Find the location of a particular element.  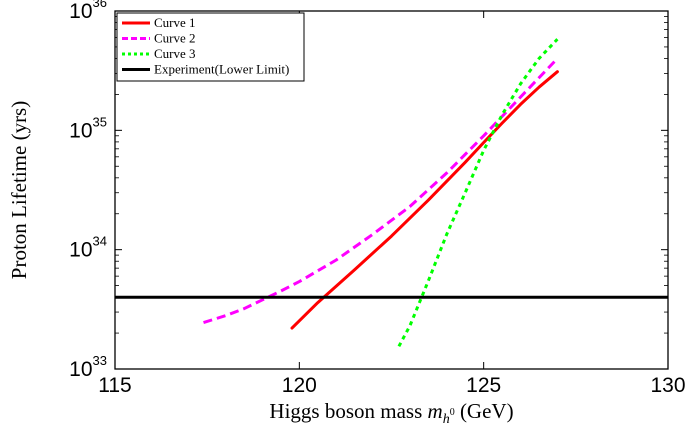

x-tick-label: 130 is located at coordinates (667, 385).